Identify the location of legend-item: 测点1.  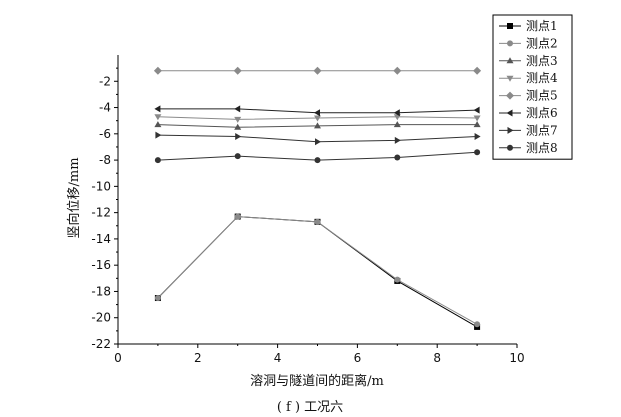
(528, 26).